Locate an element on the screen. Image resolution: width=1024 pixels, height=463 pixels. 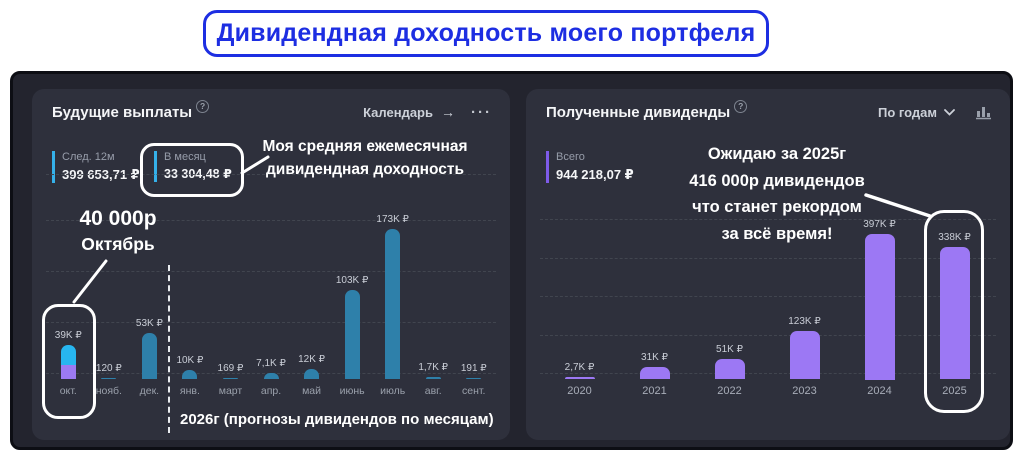
bar-category-label: июль is located at coordinates (393, 391).